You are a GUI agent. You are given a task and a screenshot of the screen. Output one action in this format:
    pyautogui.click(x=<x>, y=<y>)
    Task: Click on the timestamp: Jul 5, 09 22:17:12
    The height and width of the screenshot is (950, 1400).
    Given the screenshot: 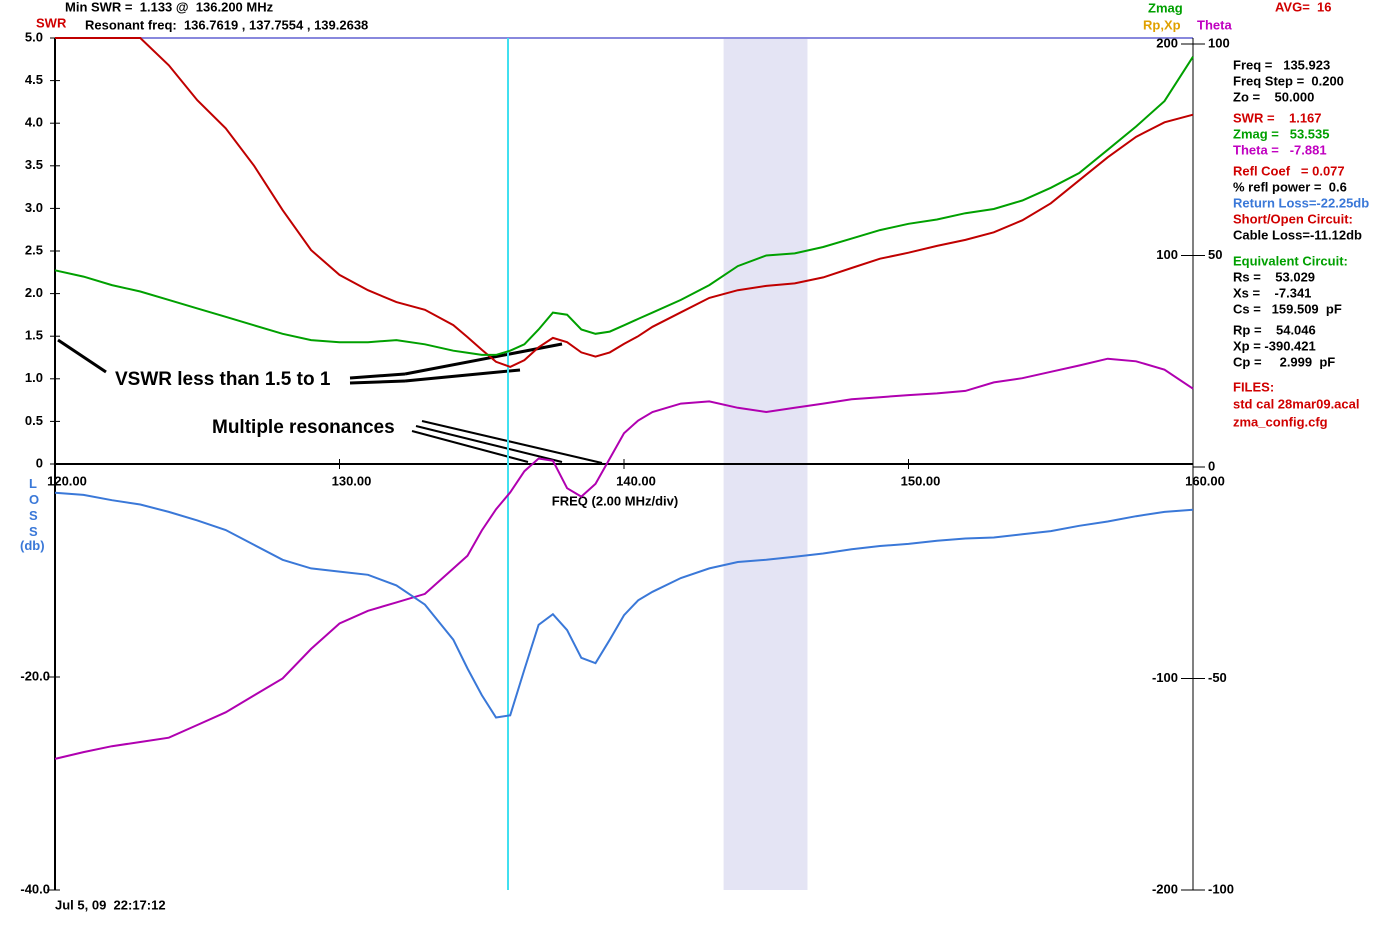 What is the action you would take?
    pyautogui.click(x=110, y=904)
    